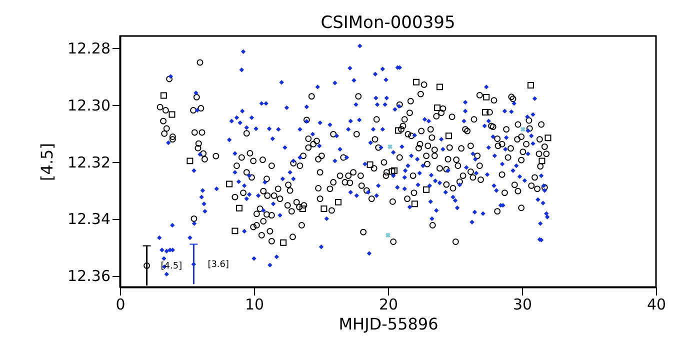 The width and height of the screenshot is (695, 340). I want to click on y-tick-label: 12.32, so click(89, 162).